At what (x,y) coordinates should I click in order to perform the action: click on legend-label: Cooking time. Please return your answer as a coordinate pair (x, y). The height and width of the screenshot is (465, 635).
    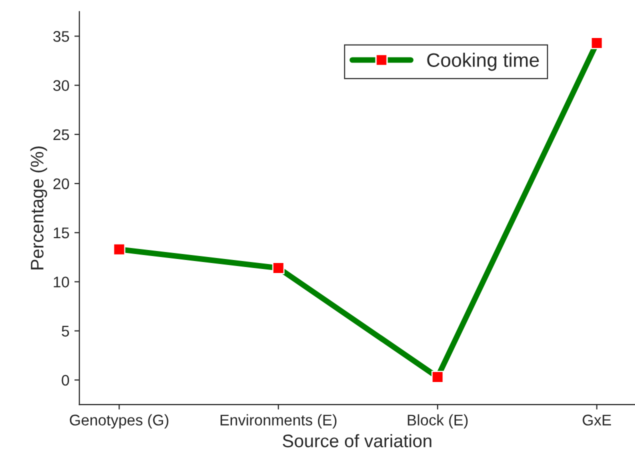
    Looking at the image, I should click on (483, 61).